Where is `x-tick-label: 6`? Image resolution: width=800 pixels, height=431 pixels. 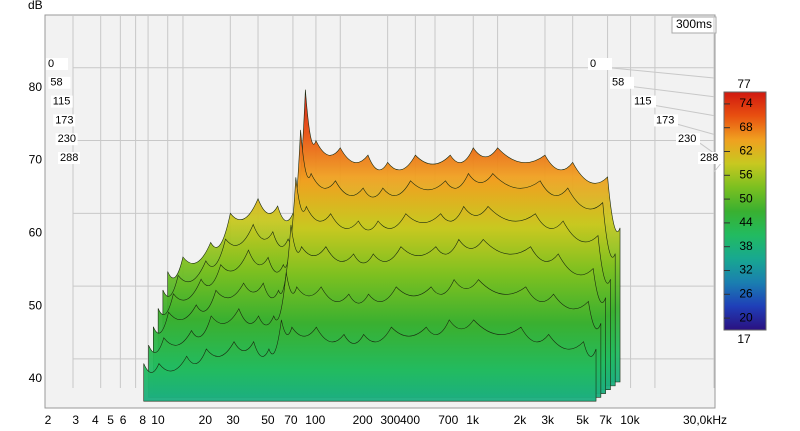
x-tick-label: 6 is located at coordinates (123, 420).